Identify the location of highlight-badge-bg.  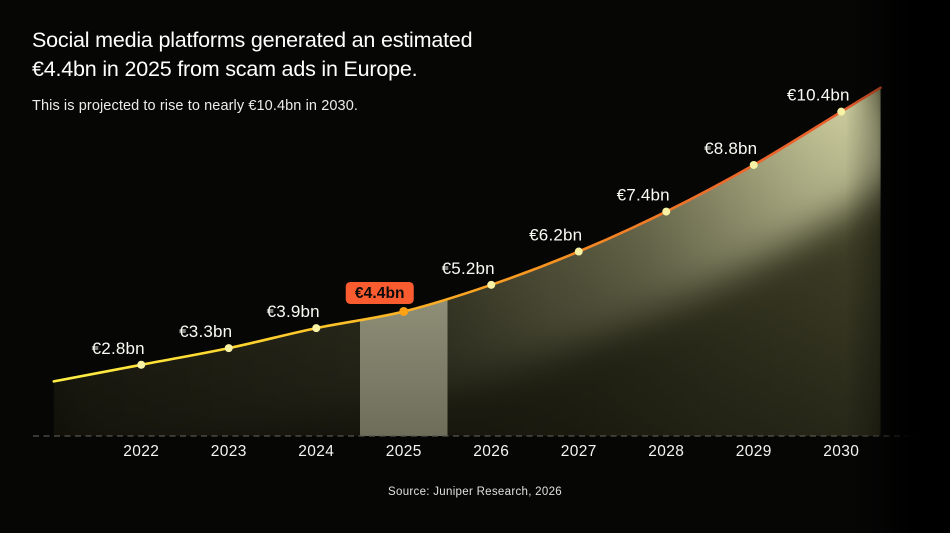
(379, 292).